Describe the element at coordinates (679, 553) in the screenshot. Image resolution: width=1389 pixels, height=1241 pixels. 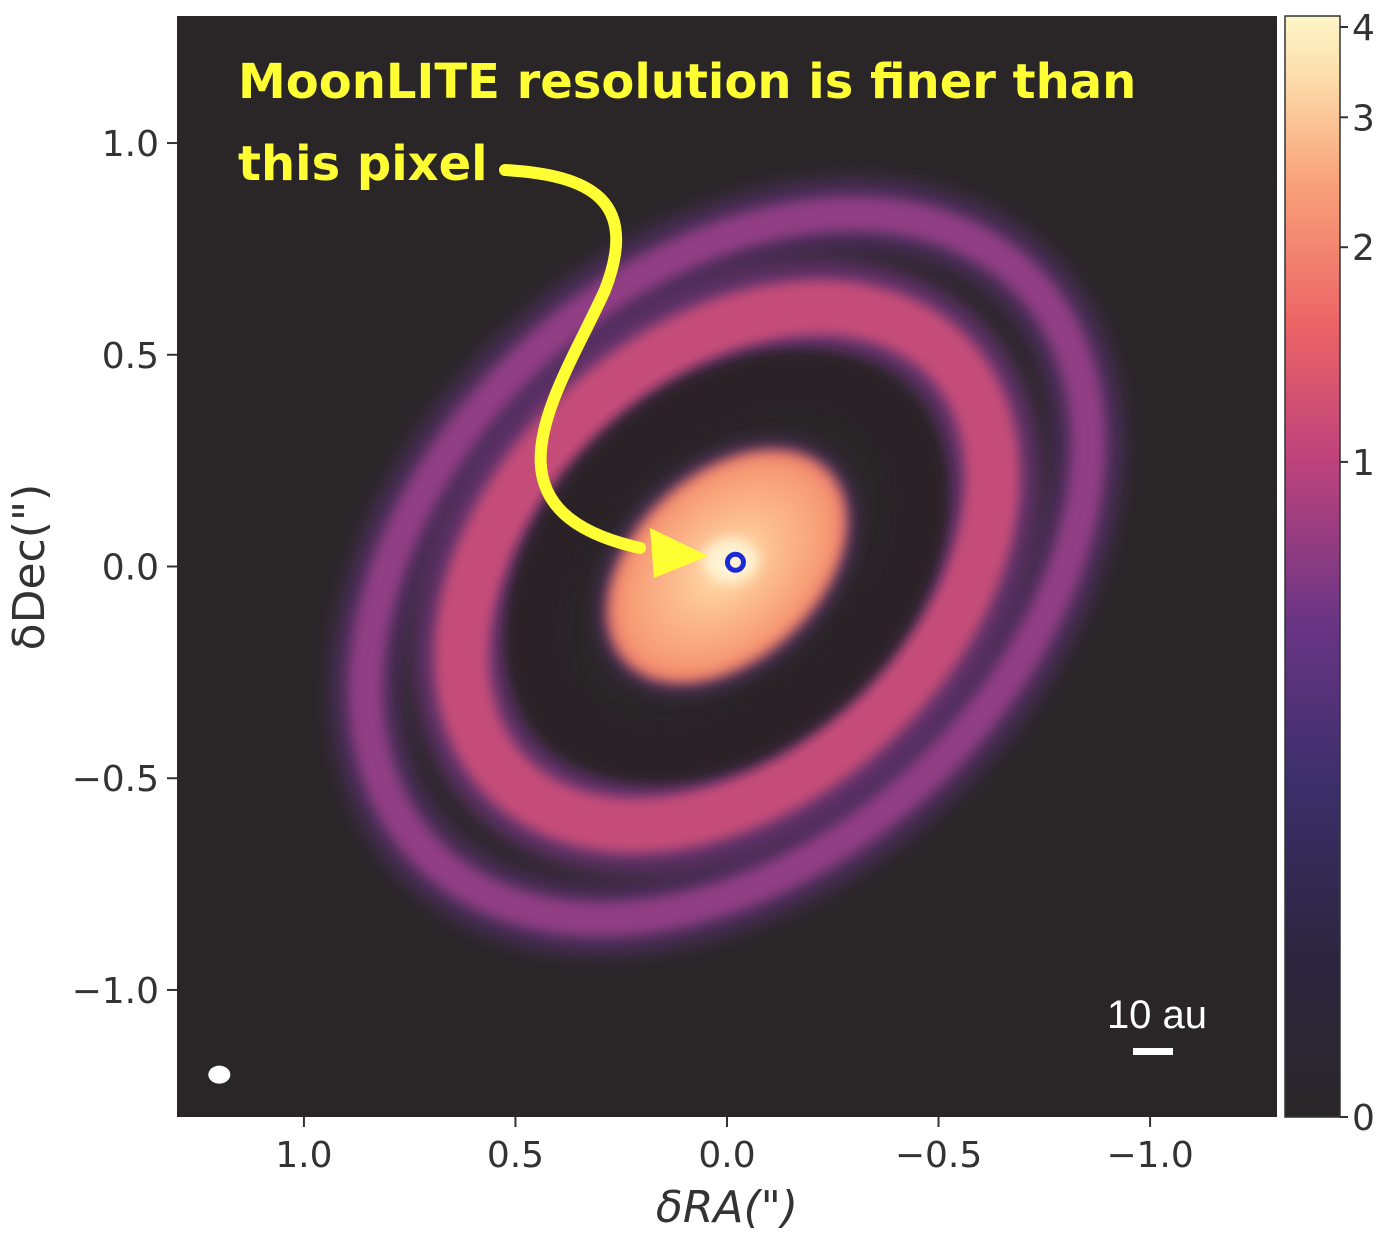
I see `annotation-arrowhead` at that location.